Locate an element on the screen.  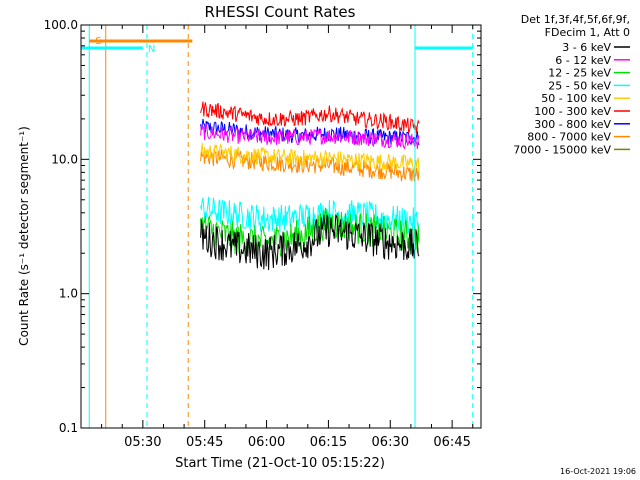
legend-header-line-2: FDecim 1, Att 0 is located at coordinates (587, 32).